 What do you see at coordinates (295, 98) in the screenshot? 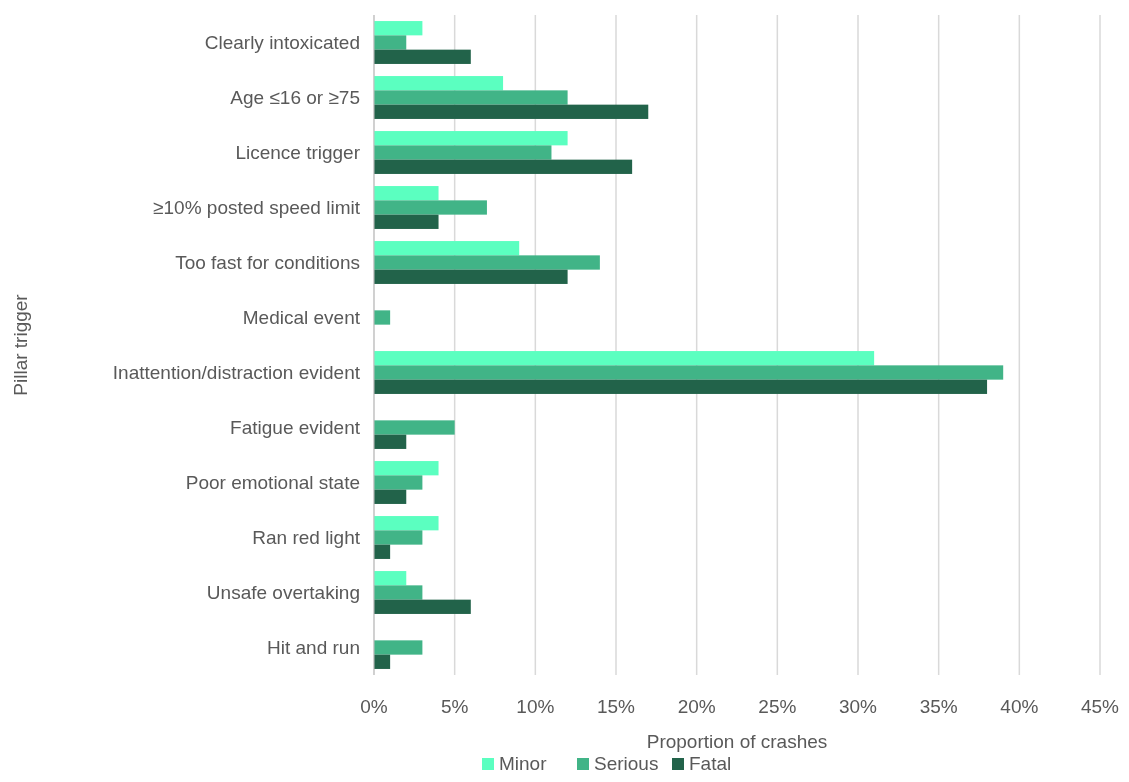
I see `y-tick-label: Age ≤16 or ≥75` at bounding box center [295, 98].